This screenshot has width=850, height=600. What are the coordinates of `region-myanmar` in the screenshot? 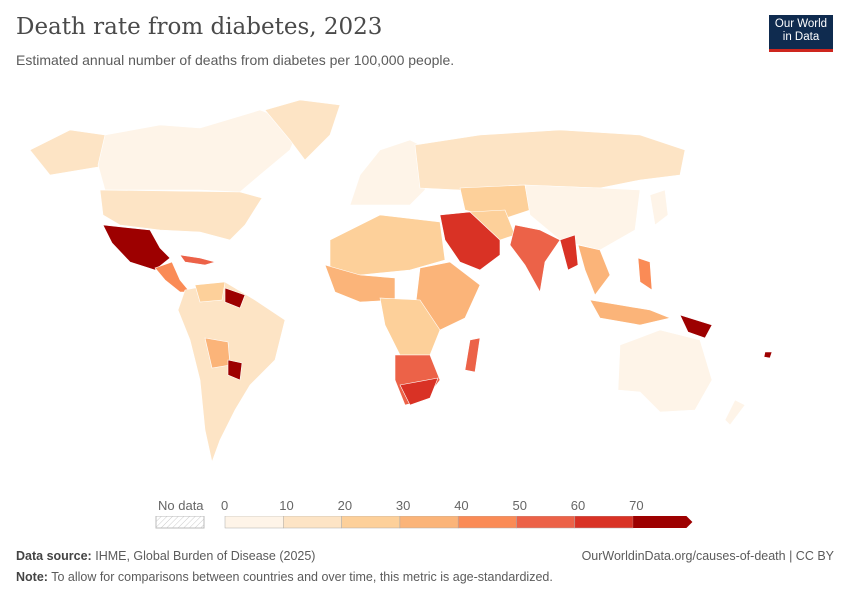 It's located at (569, 252).